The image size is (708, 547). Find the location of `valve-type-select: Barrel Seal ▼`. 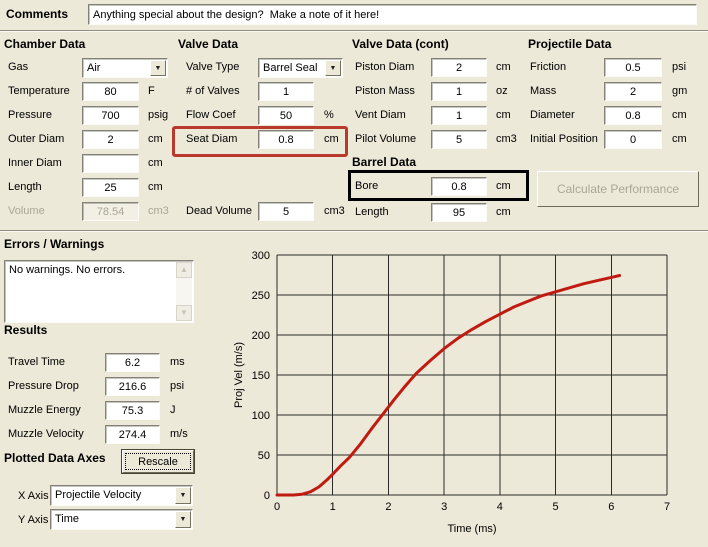

valve-type-select: Barrel Seal ▼ is located at coordinates (300, 68).